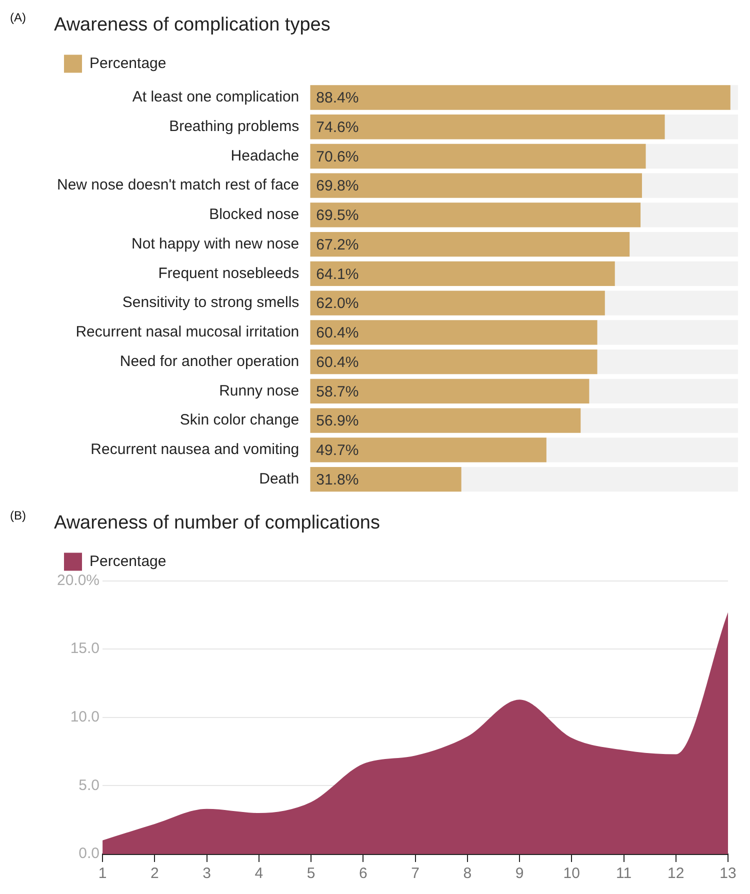  I want to click on x-tick-label: 1, so click(102, 873).